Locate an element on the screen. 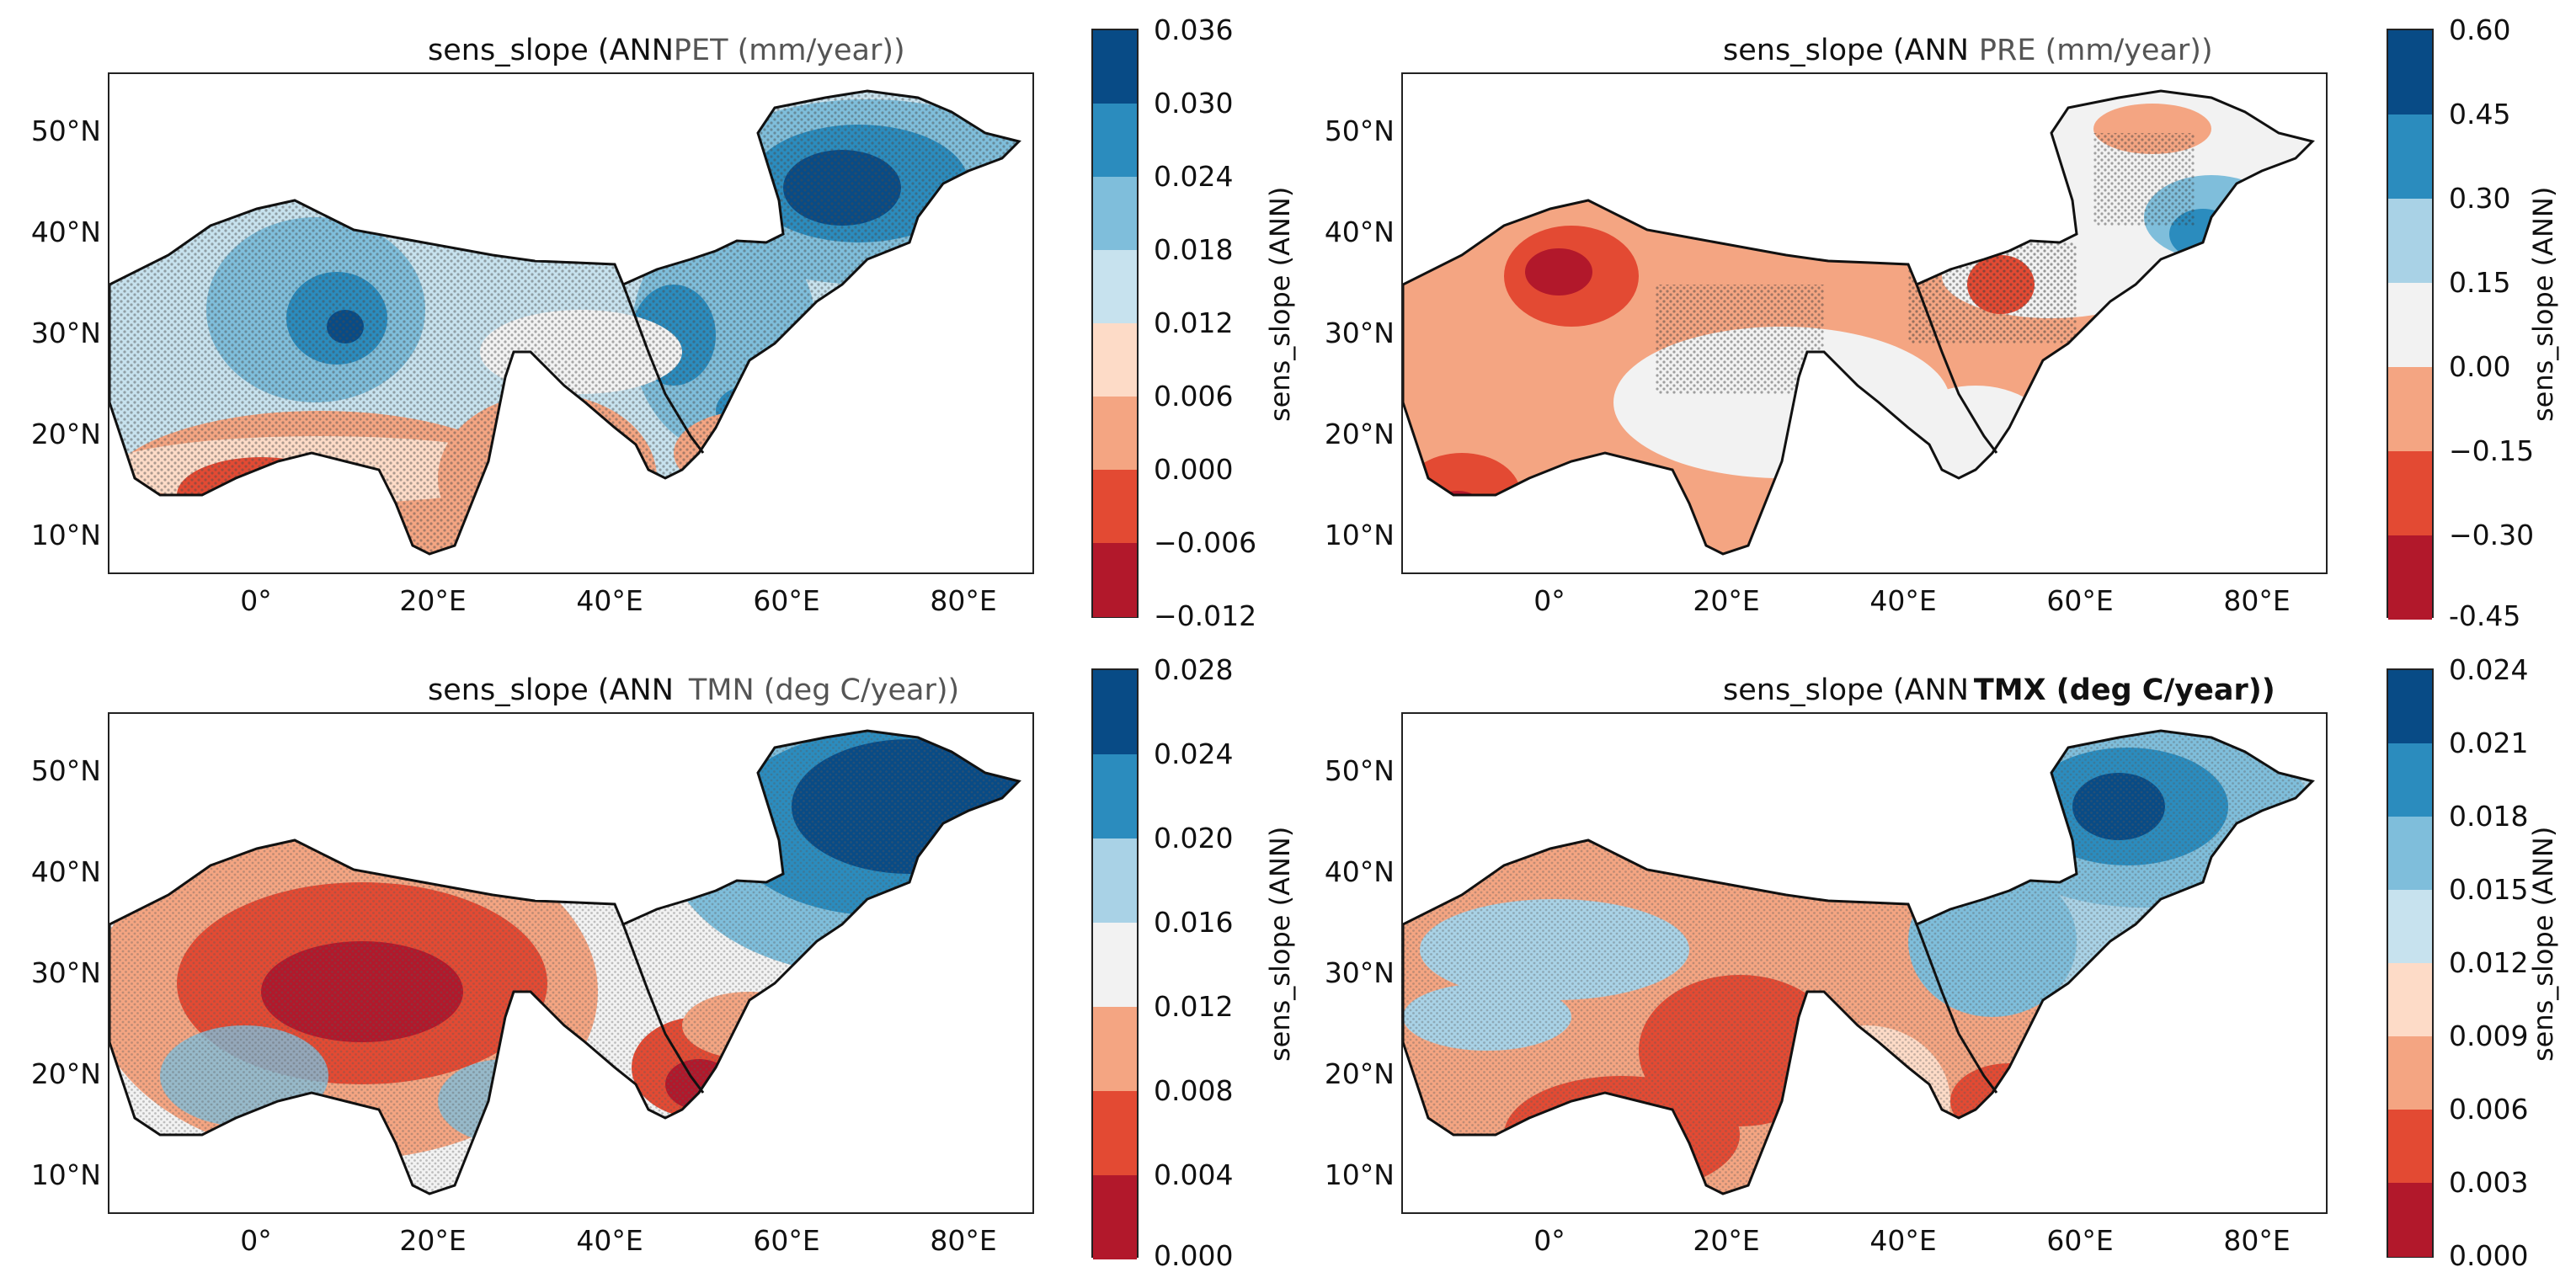  colorbar-tick: 0.45 is located at coordinates (2480, 114).